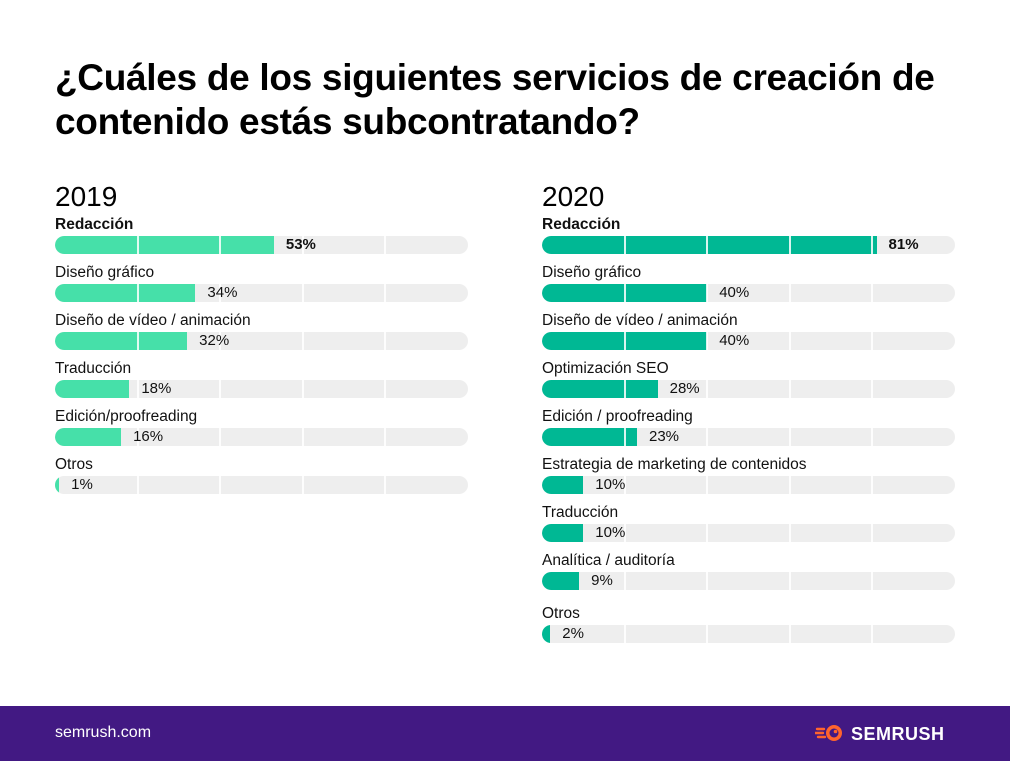  Describe the element at coordinates (684, 388) in the screenshot. I see `value-label: 28%` at that location.